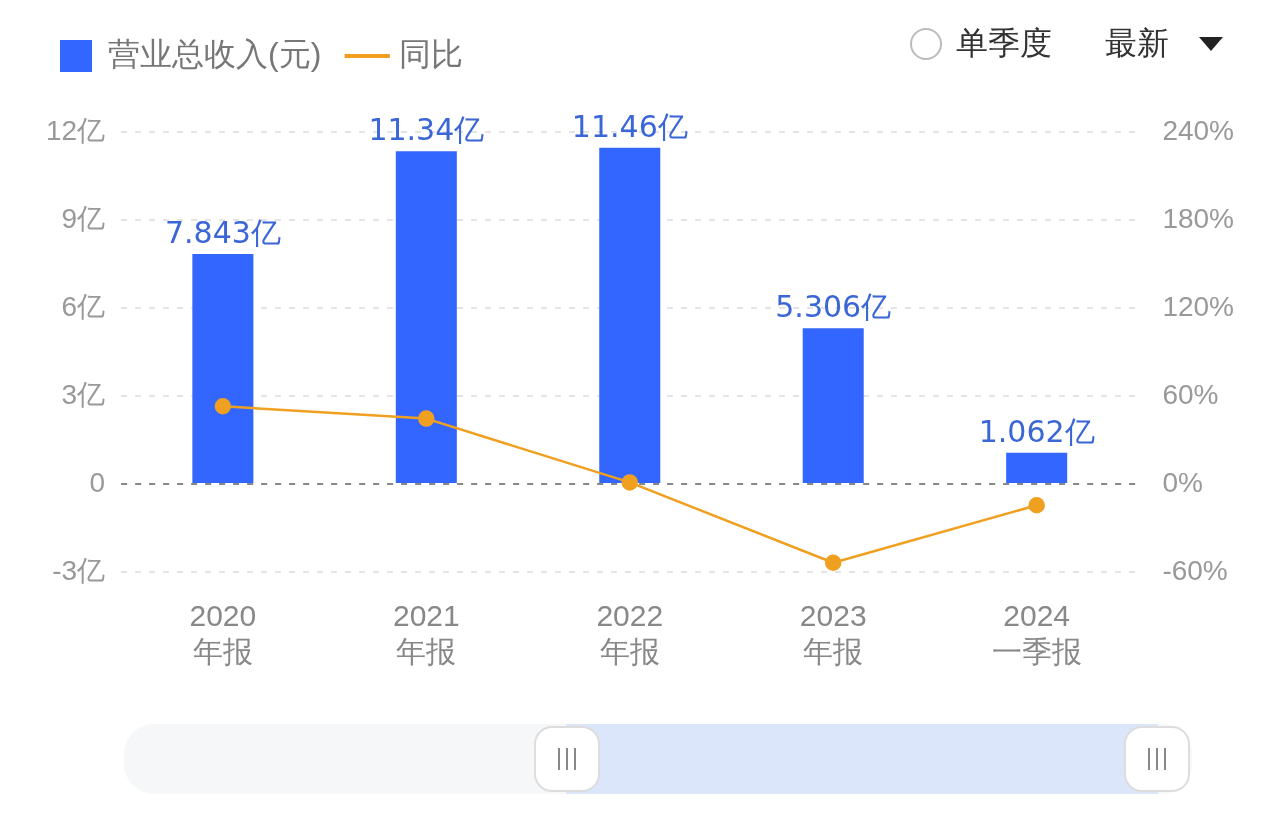  What do you see at coordinates (630, 634) in the screenshot?
I see `x-tick-label: 2022 年报` at bounding box center [630, 634].